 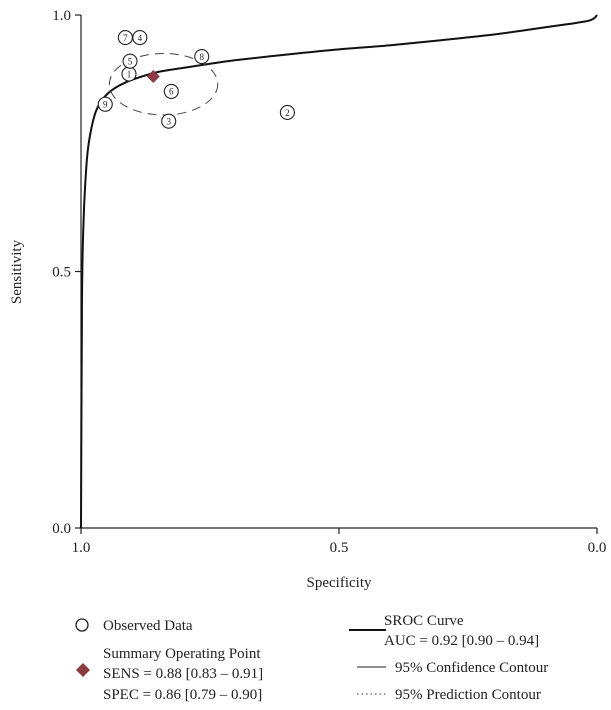 I want to click on observed-points: 1 2 3 4 5 6 7 8 9, so click(x=196, y=79).